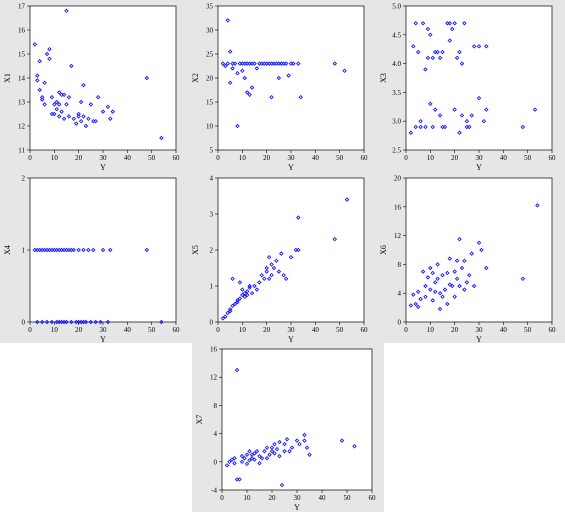  I want to click on y-tick-label: 0, so click(212, 323).